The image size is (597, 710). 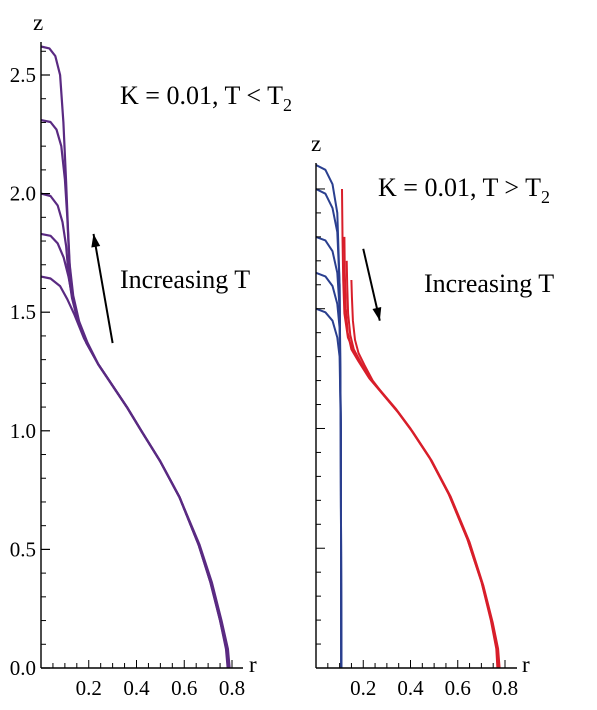 What do you see at coordinates (372, 284) in the screenshot?
I see `right-arrow` at bounding box center [372, 284].